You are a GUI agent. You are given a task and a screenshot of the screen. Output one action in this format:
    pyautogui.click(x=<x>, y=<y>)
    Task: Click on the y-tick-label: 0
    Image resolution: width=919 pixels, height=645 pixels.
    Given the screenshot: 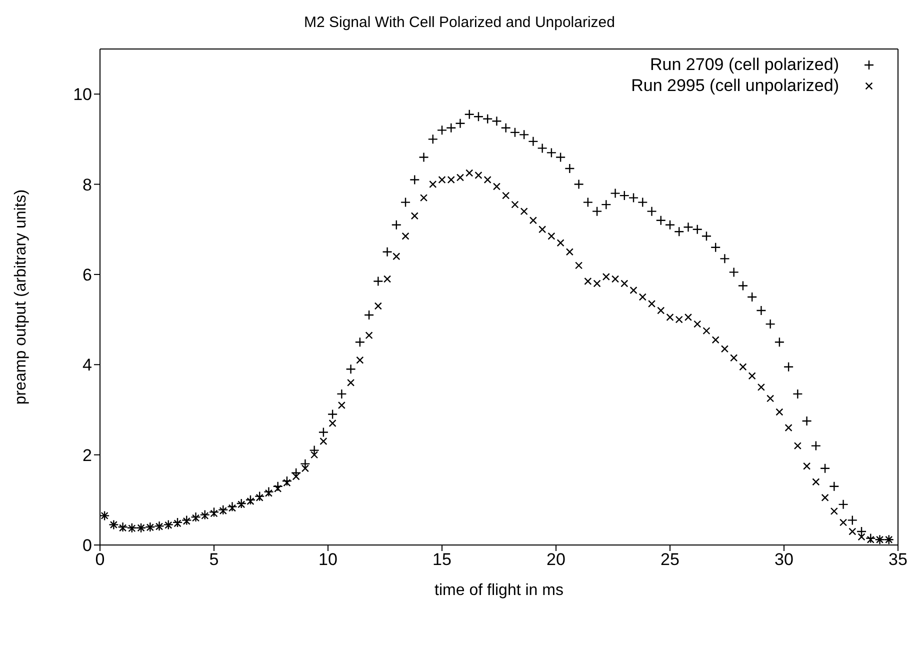 What is the action you would take?
    pyautogui.click(x=87, y=546)
    